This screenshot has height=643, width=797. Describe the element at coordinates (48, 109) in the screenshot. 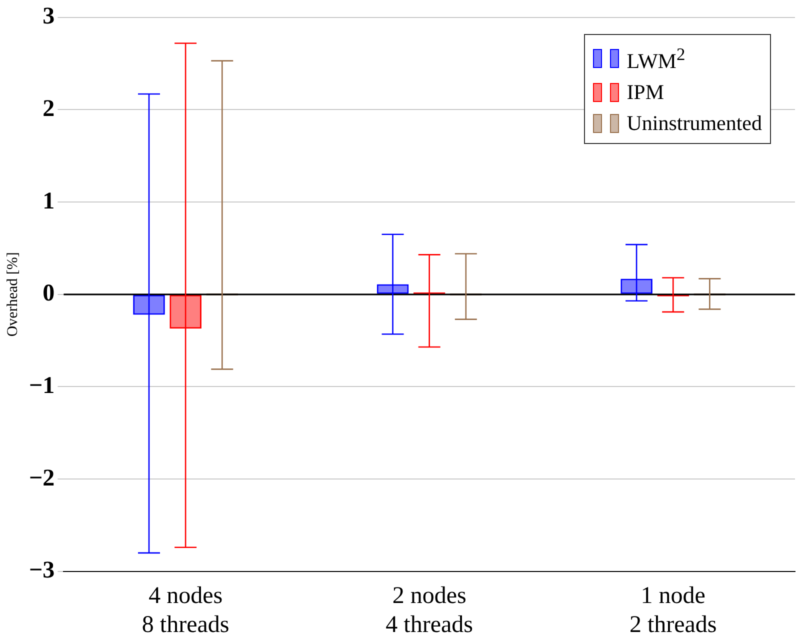

I see `y-tick-label: 2` at that location.